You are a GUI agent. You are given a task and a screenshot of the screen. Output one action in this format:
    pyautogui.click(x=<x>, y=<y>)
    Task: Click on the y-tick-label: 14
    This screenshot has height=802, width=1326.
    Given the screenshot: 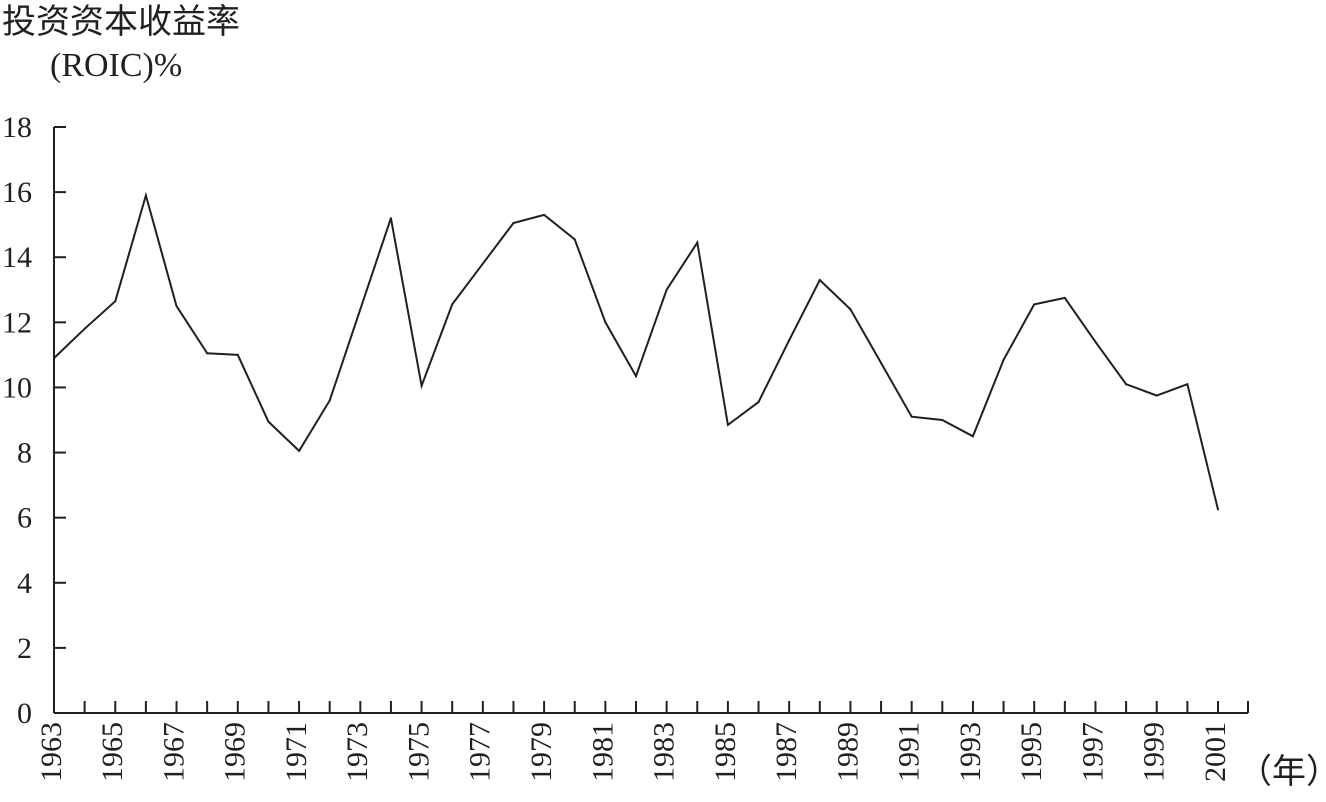 What is the action you would take?
    pyautogui.click(x=17, y=257)
    